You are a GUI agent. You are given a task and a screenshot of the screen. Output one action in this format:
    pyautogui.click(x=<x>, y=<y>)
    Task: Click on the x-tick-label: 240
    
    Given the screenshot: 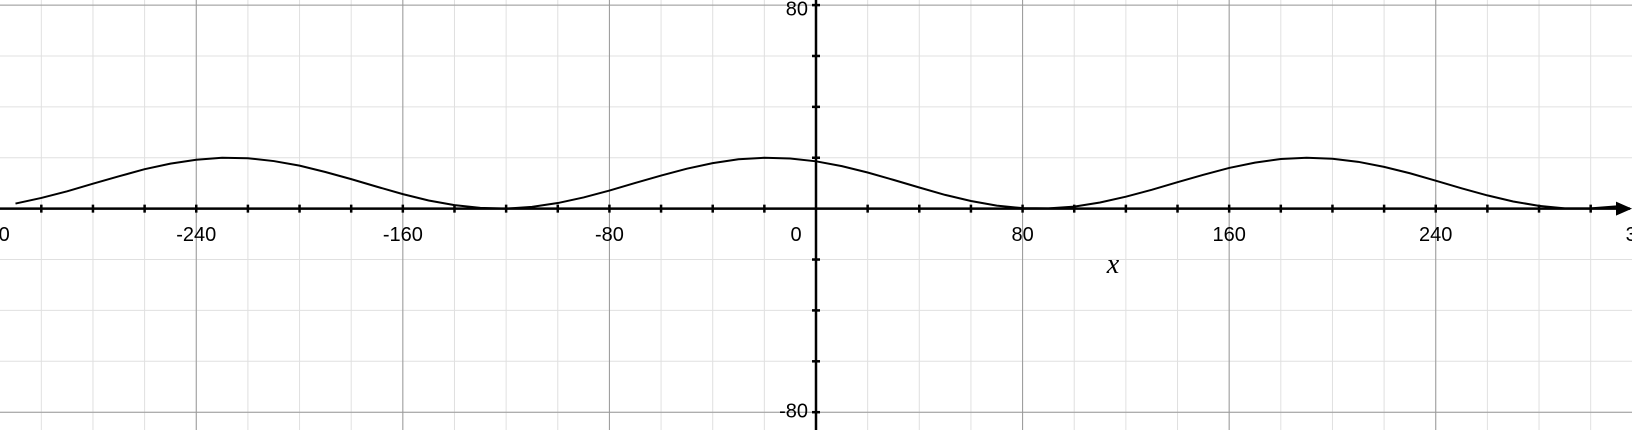 What is the action you would take?
    pyautogui.click(x=1435, y=235)
    